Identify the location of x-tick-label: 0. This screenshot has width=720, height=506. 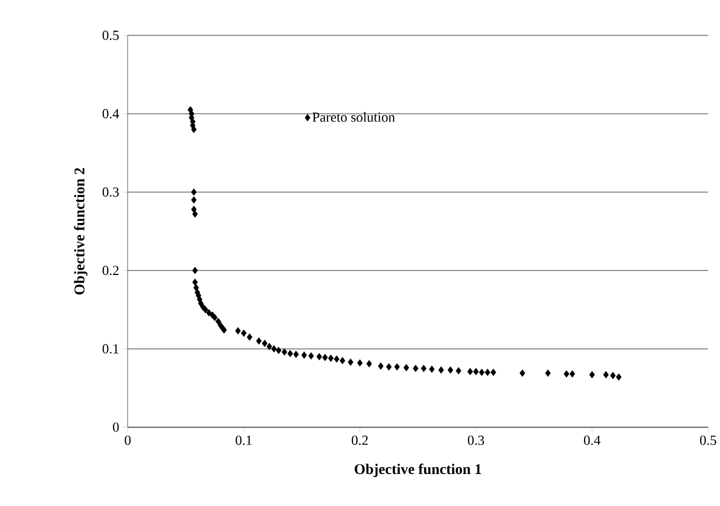
(127, 440).